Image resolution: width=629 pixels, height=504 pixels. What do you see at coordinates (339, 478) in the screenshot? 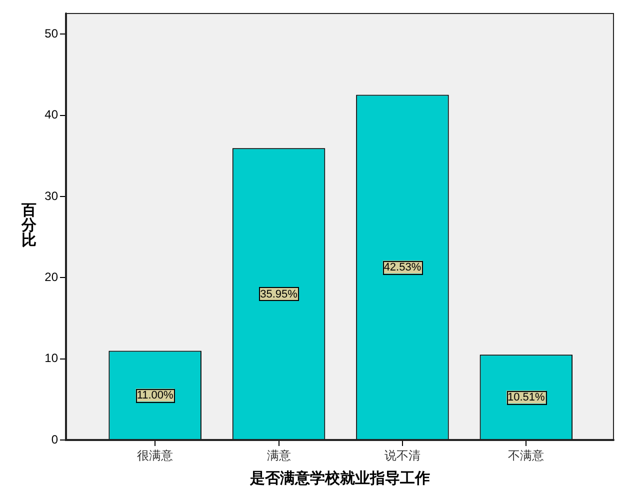
I see `x-axis-title: 是否满意学校就业指导工作` at bounding box center [339, 478].